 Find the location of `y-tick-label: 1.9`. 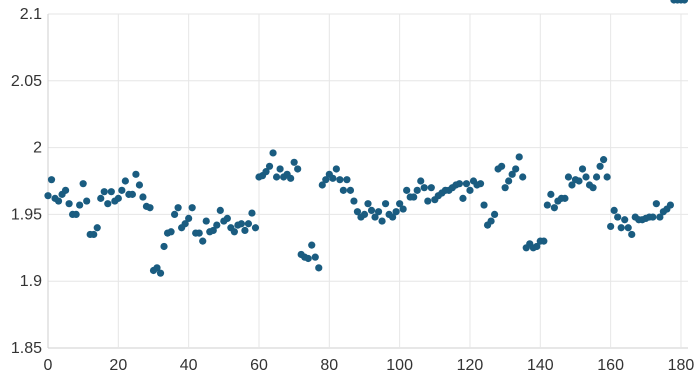

y-tick-label: 1.9 is located at coordinates (31, 281).